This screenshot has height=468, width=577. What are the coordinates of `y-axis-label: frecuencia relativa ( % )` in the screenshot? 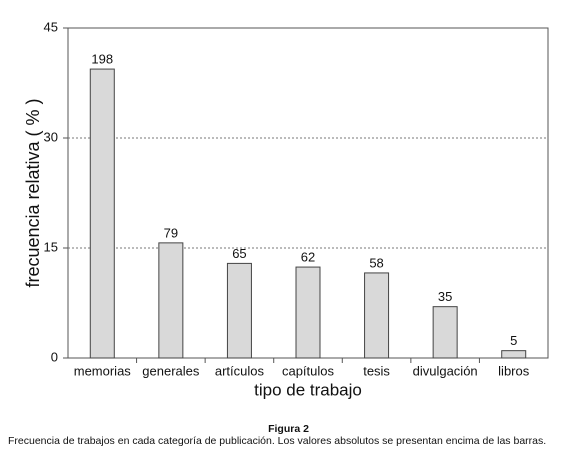 It's located at (33, 192).